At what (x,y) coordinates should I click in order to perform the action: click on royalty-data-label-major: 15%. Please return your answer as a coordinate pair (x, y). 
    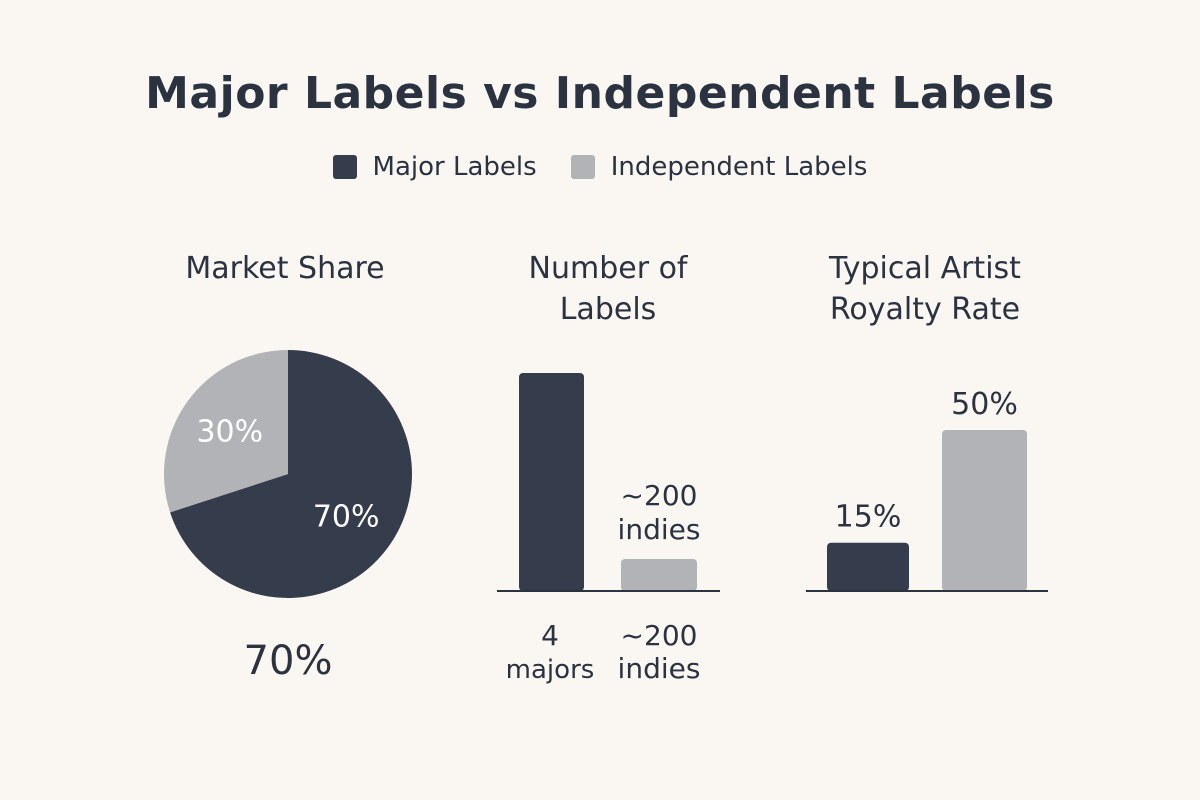
    Looking at the image, I should click on (868, 517).